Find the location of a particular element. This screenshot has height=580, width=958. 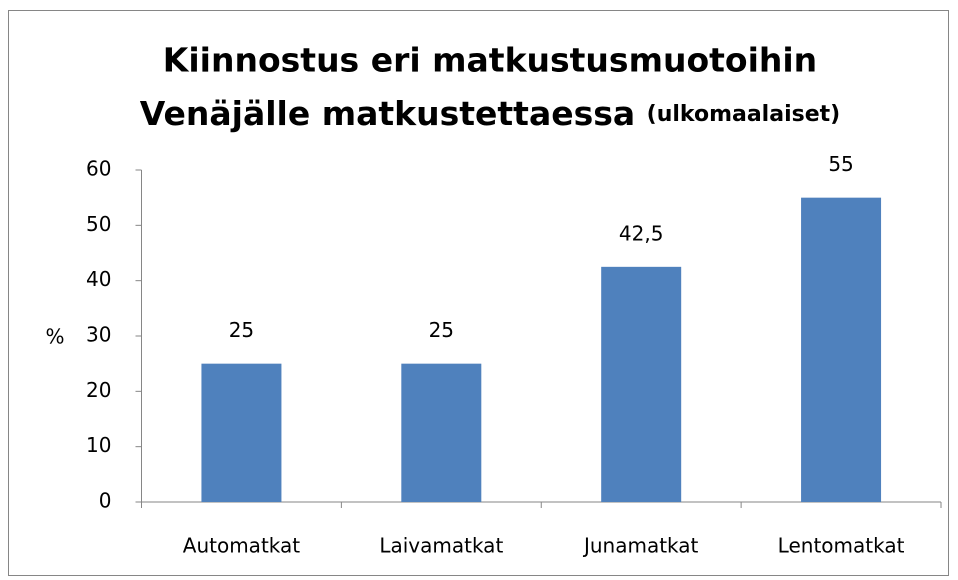

y-tick-label: 0 is located at coordinates (105, 501).